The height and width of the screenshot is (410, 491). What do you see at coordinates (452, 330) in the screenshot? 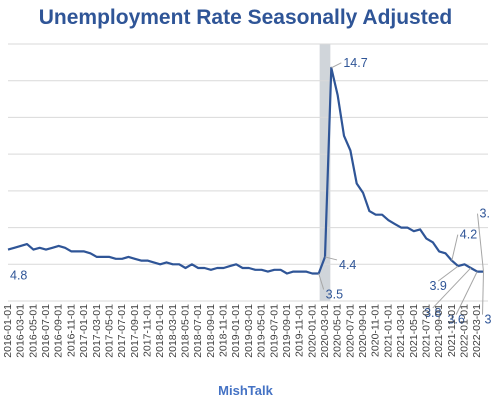
I see `x-tick-label: 2021-11-01` at bounding box center [452, 330].